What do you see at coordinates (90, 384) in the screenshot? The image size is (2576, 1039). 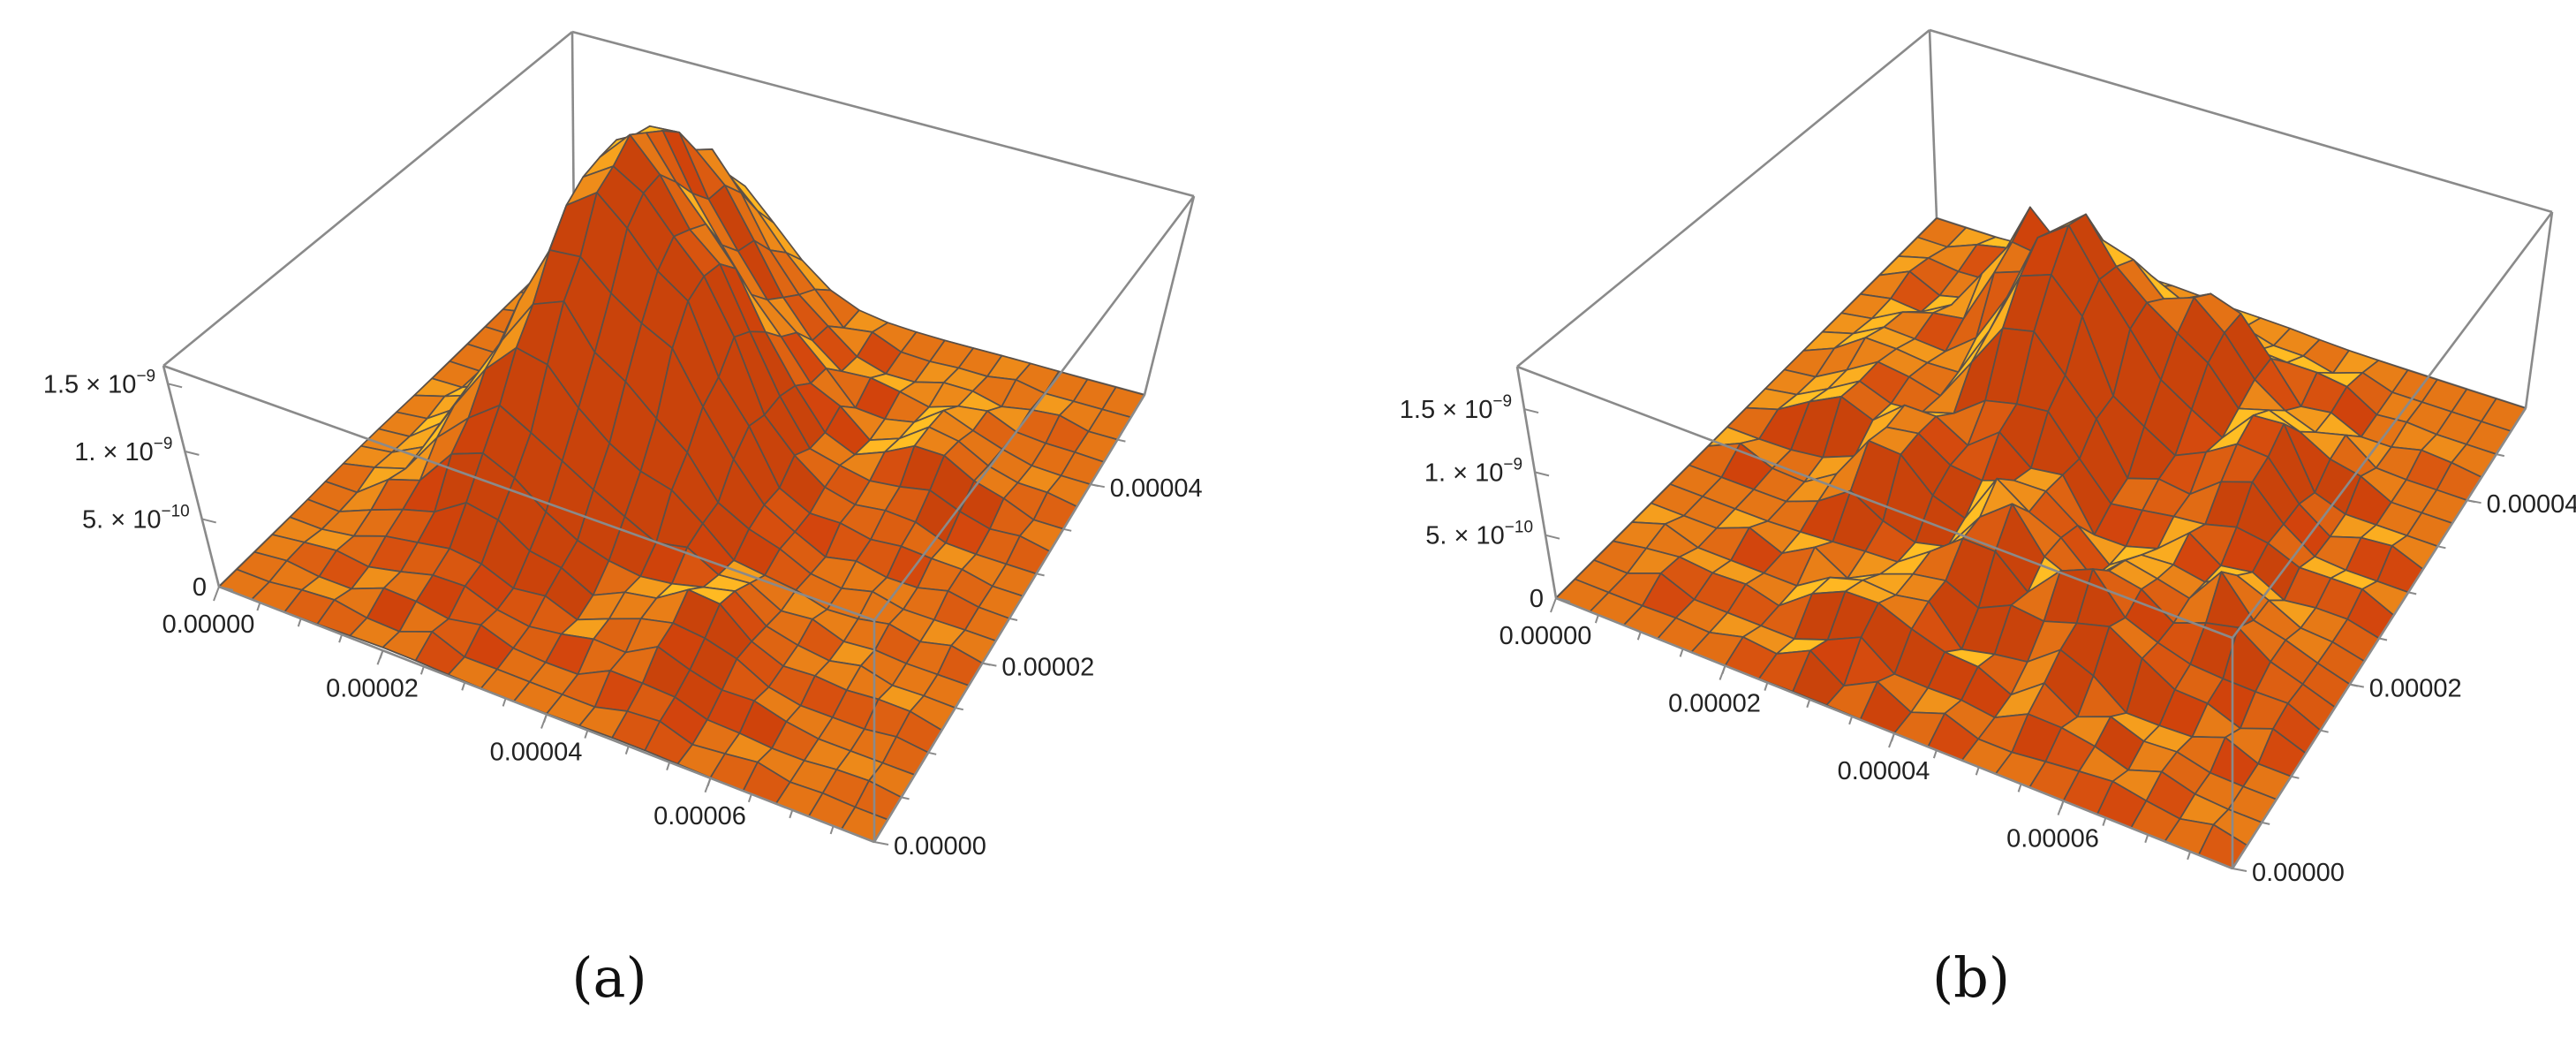 I see `z-tick-base: 1.5 × 10` at bounding box center [90, 384].